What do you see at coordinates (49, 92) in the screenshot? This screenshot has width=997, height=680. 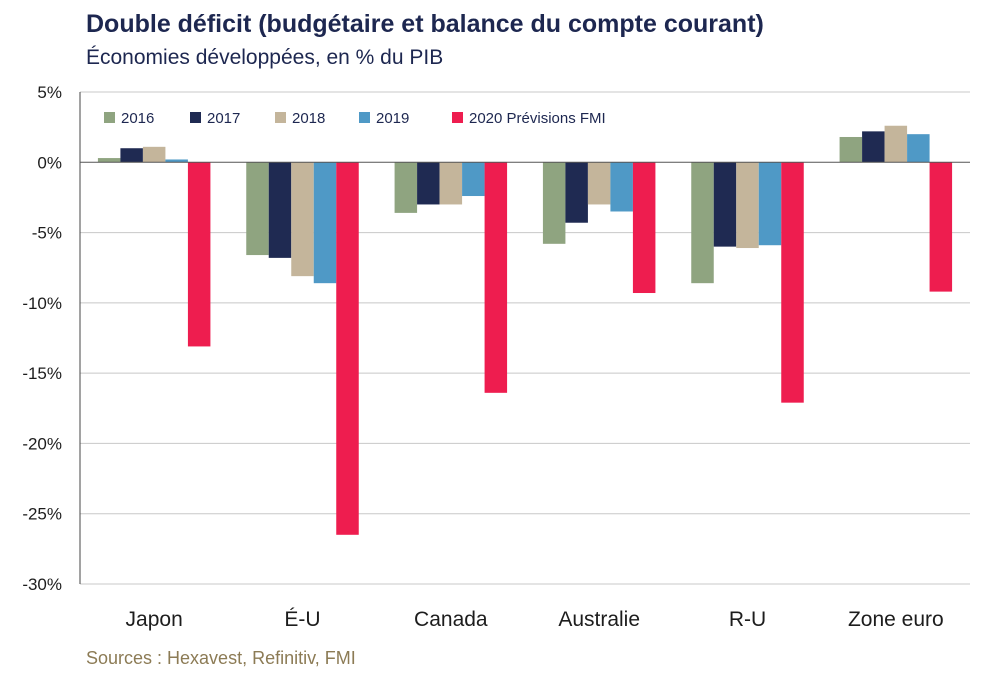 I see `y-tick-label: 5%` at bounding box center [49, 92].